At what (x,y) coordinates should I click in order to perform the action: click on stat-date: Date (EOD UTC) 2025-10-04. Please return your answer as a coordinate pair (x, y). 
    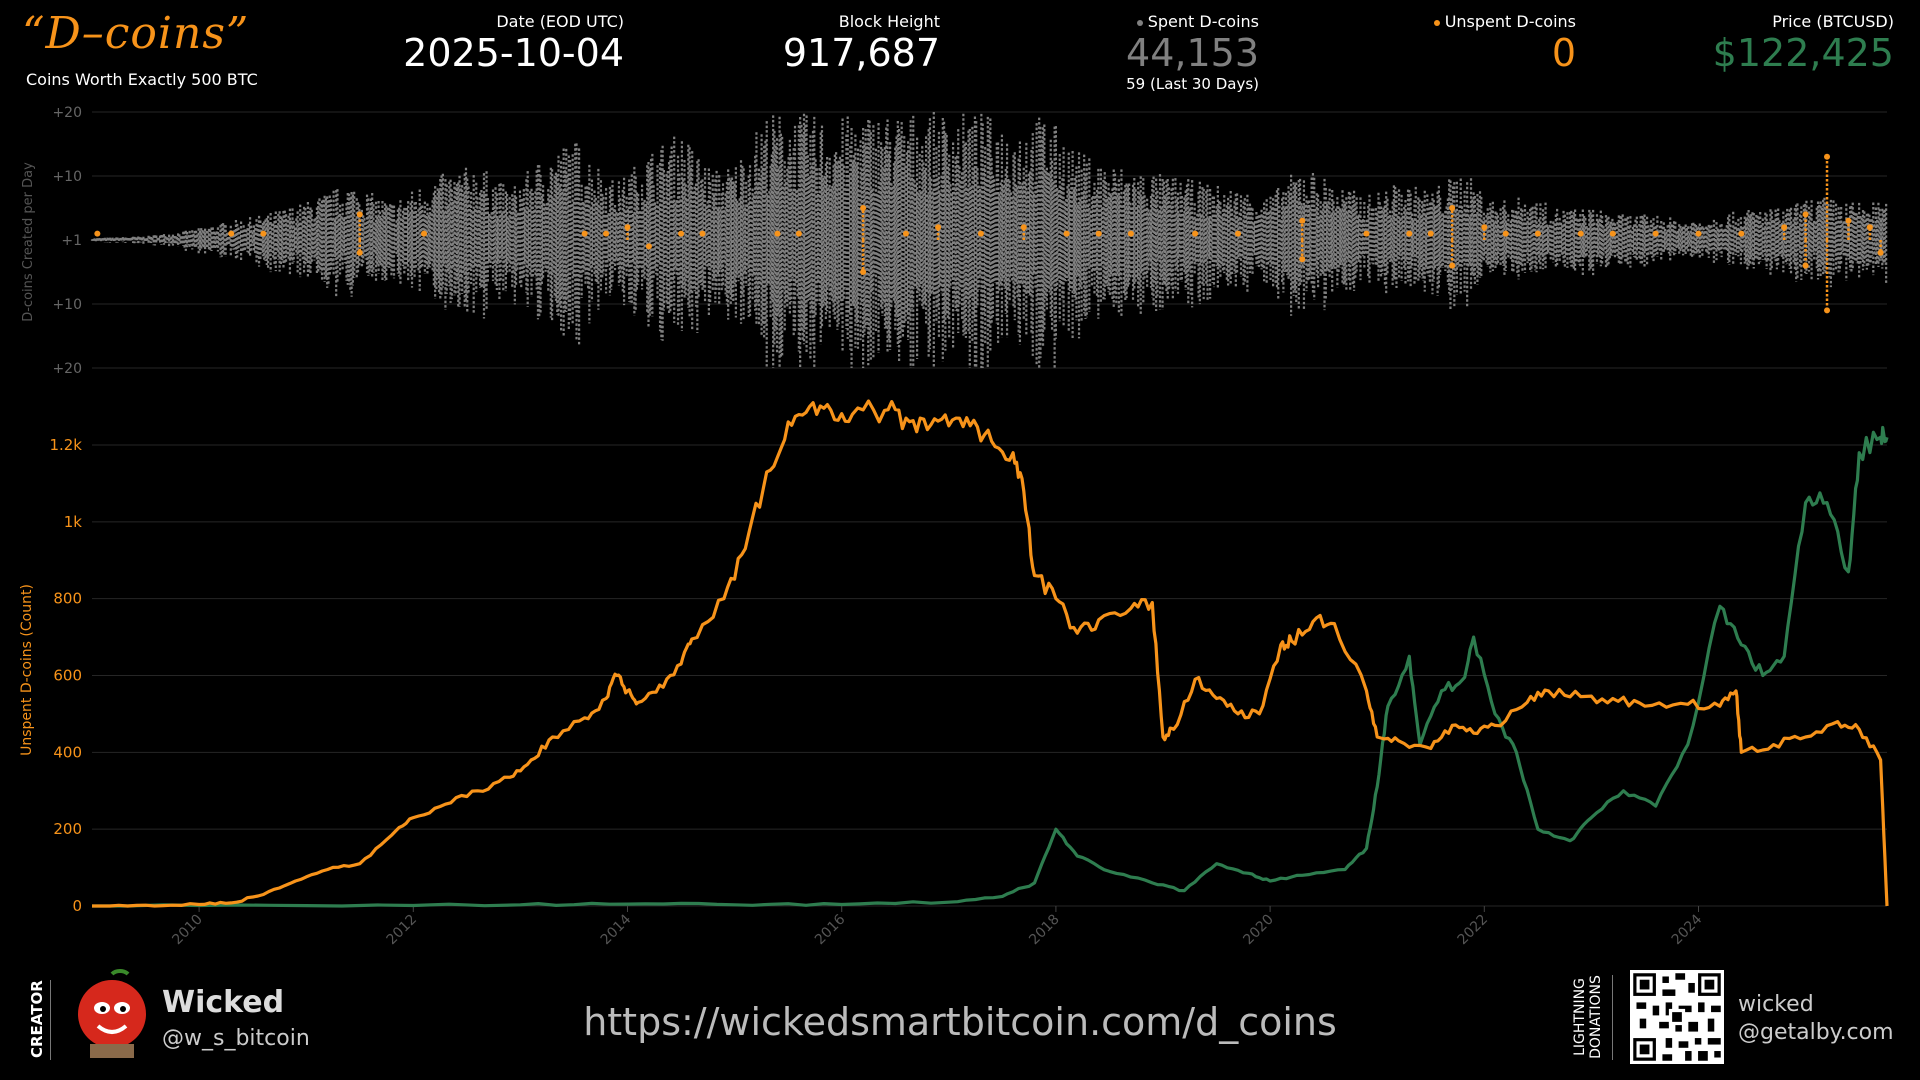
    Looking at the image, I should click on (513, 43).